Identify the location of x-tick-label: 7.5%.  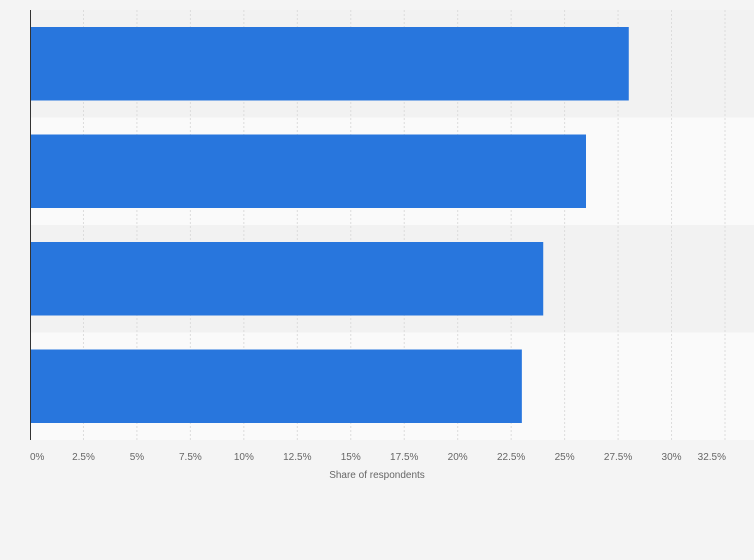
(190, 457).